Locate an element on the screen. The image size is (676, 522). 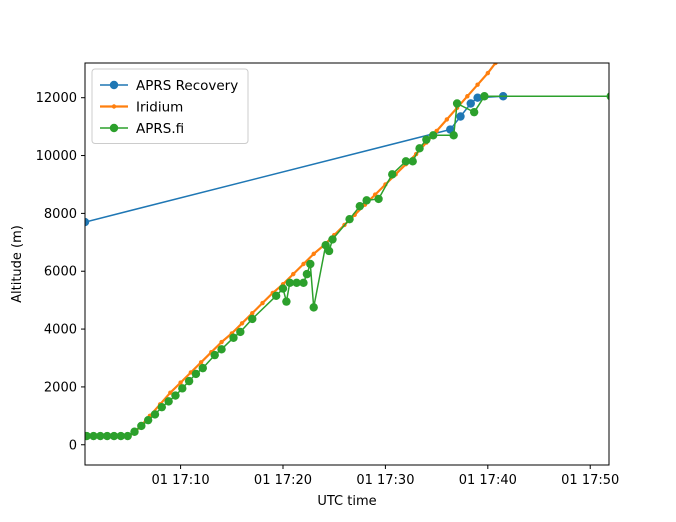
x-tick-label: 01 17:40 is located at coordinates (488, 480).